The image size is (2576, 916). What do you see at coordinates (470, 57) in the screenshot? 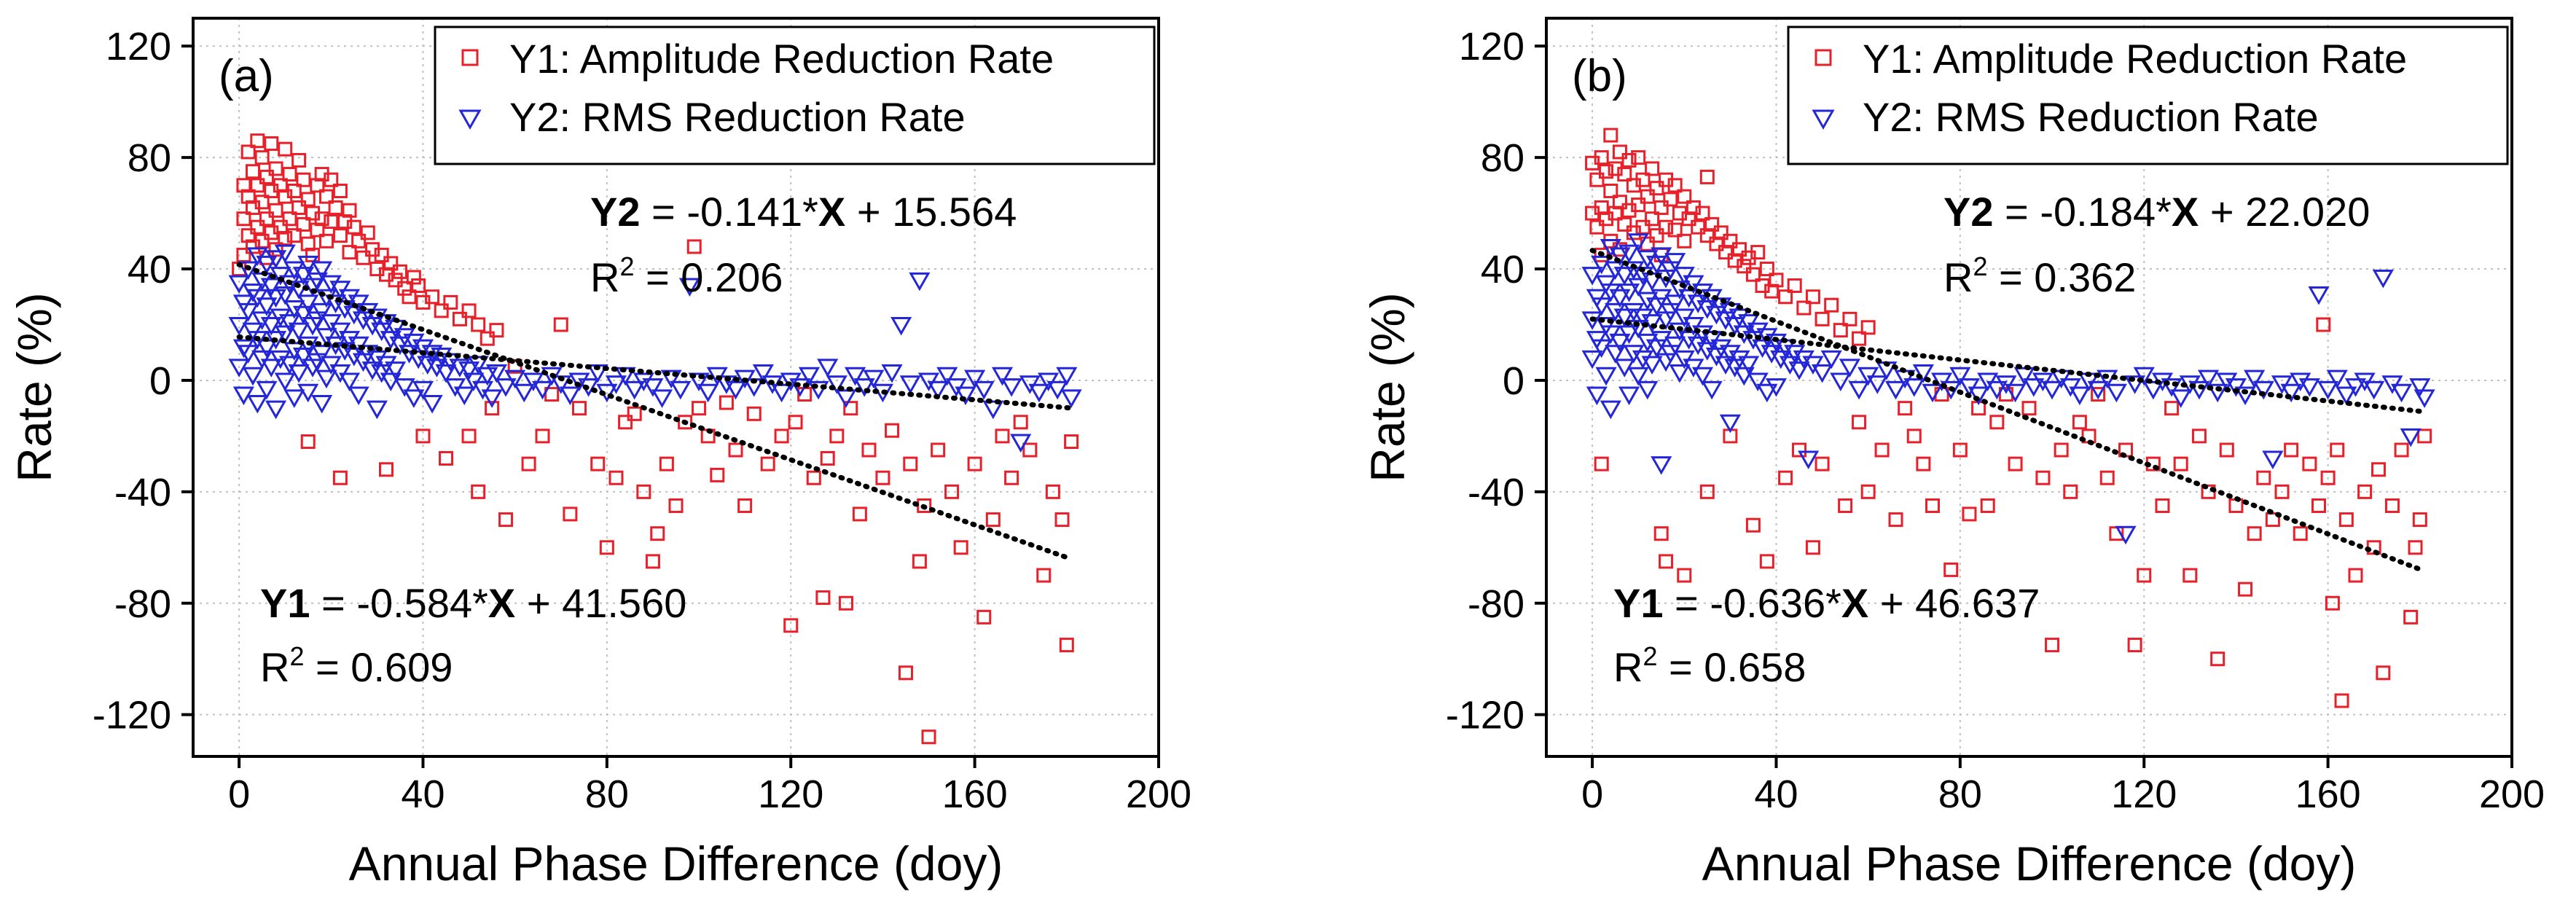
I see `legend-y1-marker` at bounding box center [470, 57].